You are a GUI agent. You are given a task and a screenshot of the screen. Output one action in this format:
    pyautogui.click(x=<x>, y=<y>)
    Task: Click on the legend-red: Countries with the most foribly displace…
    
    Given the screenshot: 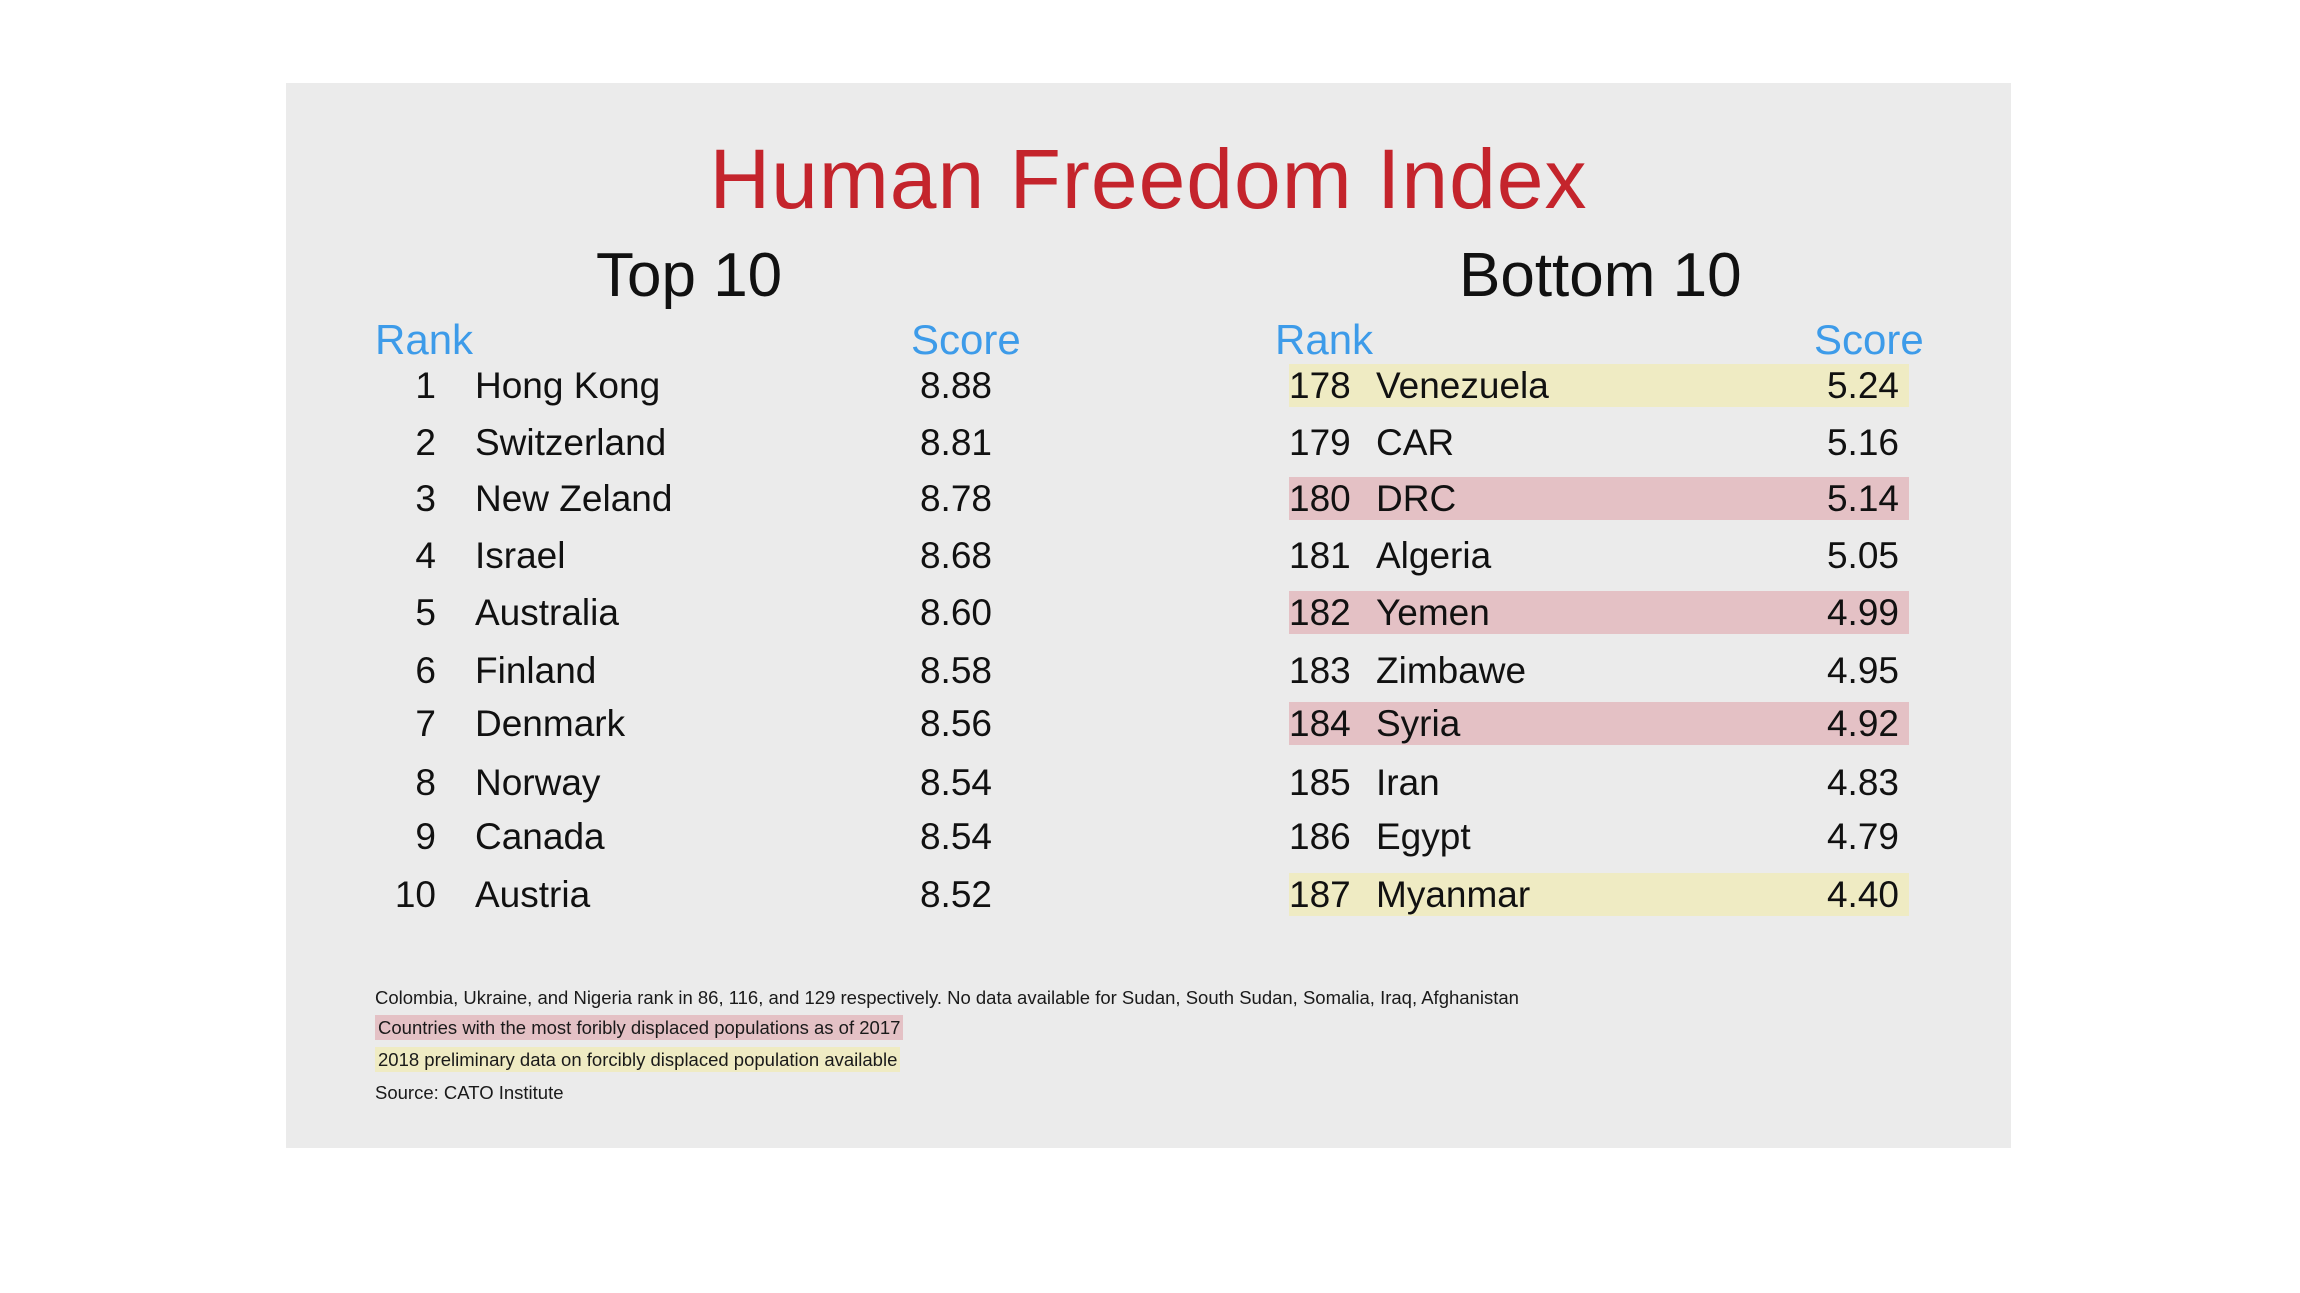 What is the action you would take?
    pyautogui.click(x=639, y=1027)
    